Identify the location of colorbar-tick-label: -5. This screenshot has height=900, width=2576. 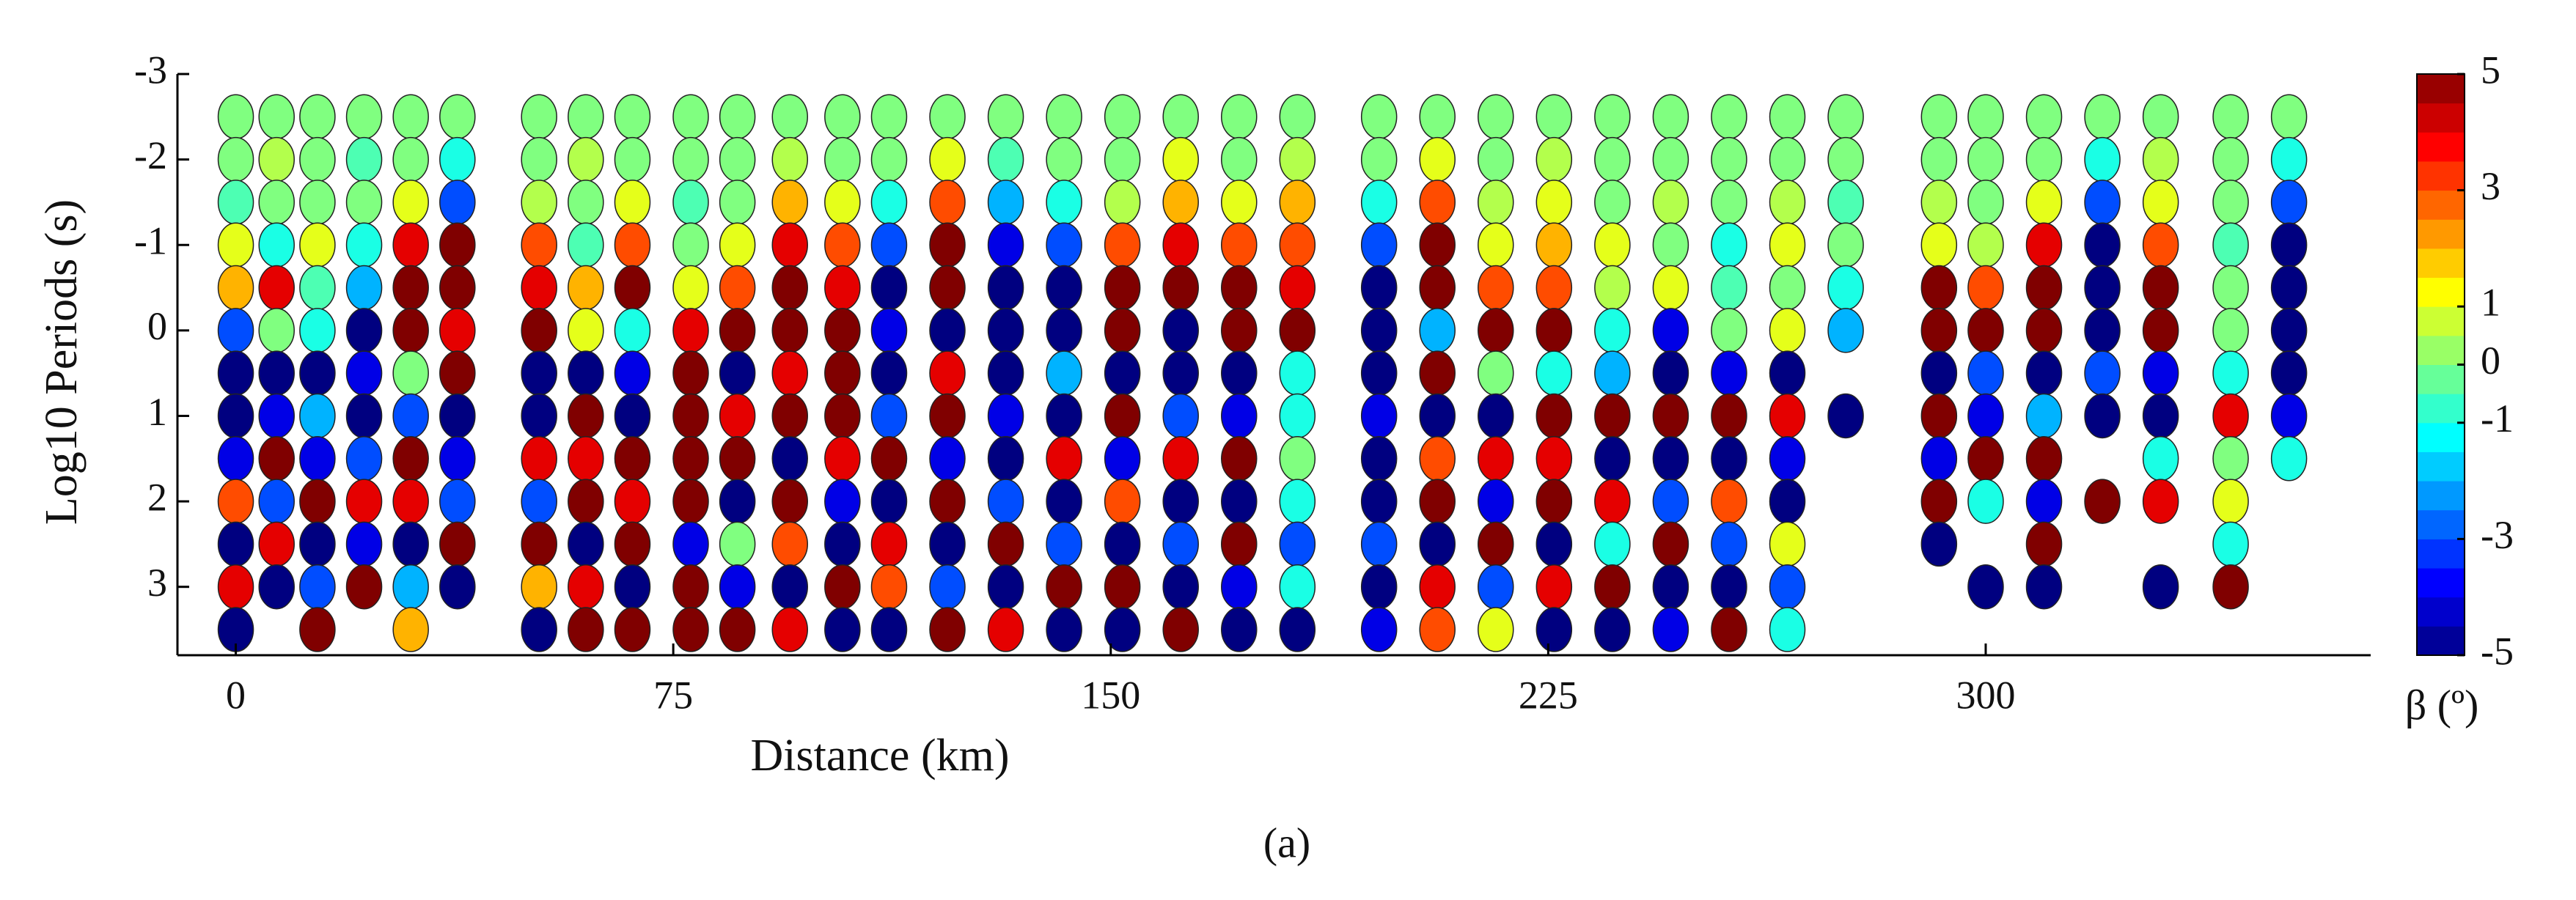
(2498, 651).